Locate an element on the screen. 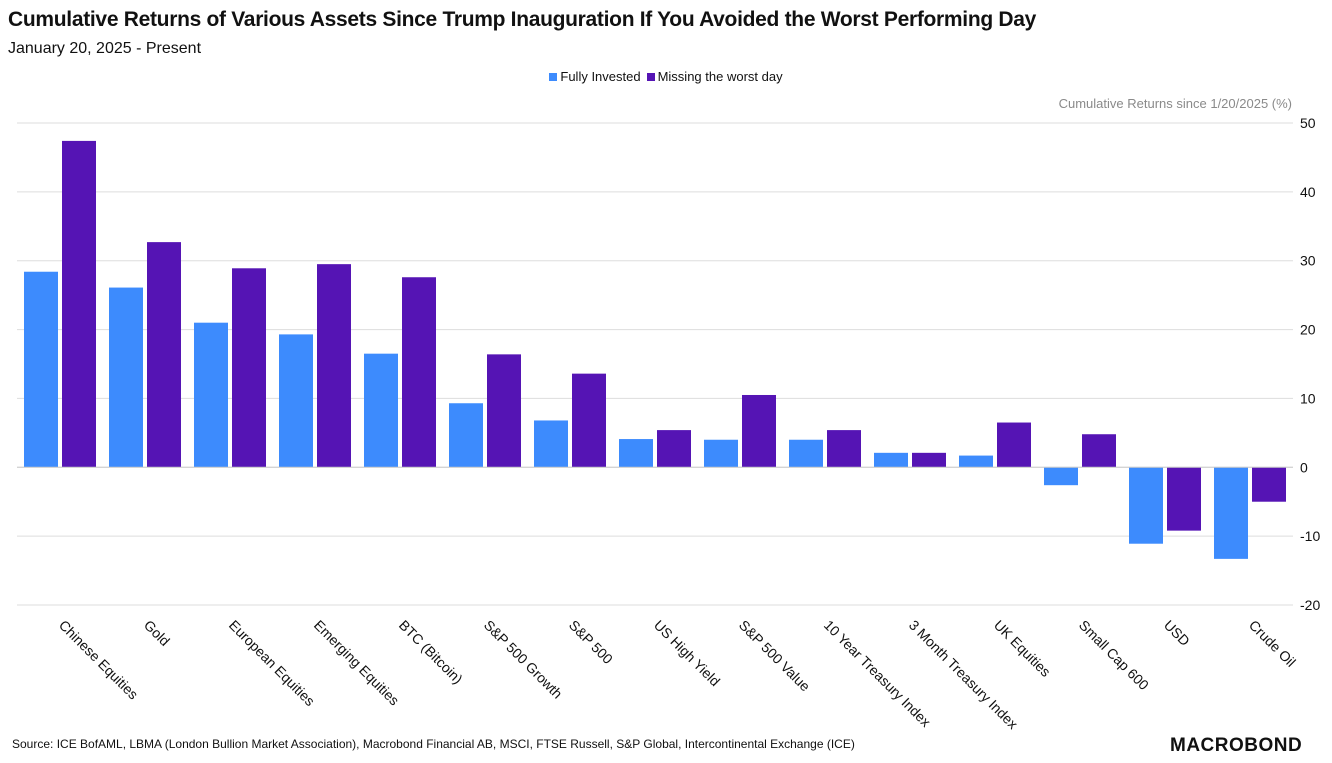  legend-item-missing-worst-day: Missing the worst day is located at coordinates (714, 76).